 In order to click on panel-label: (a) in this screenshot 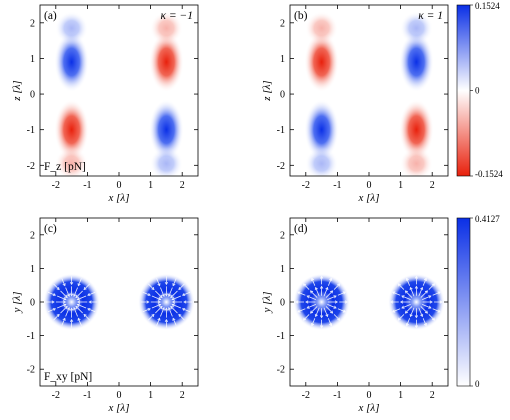, I will do `click(50, 16)`.